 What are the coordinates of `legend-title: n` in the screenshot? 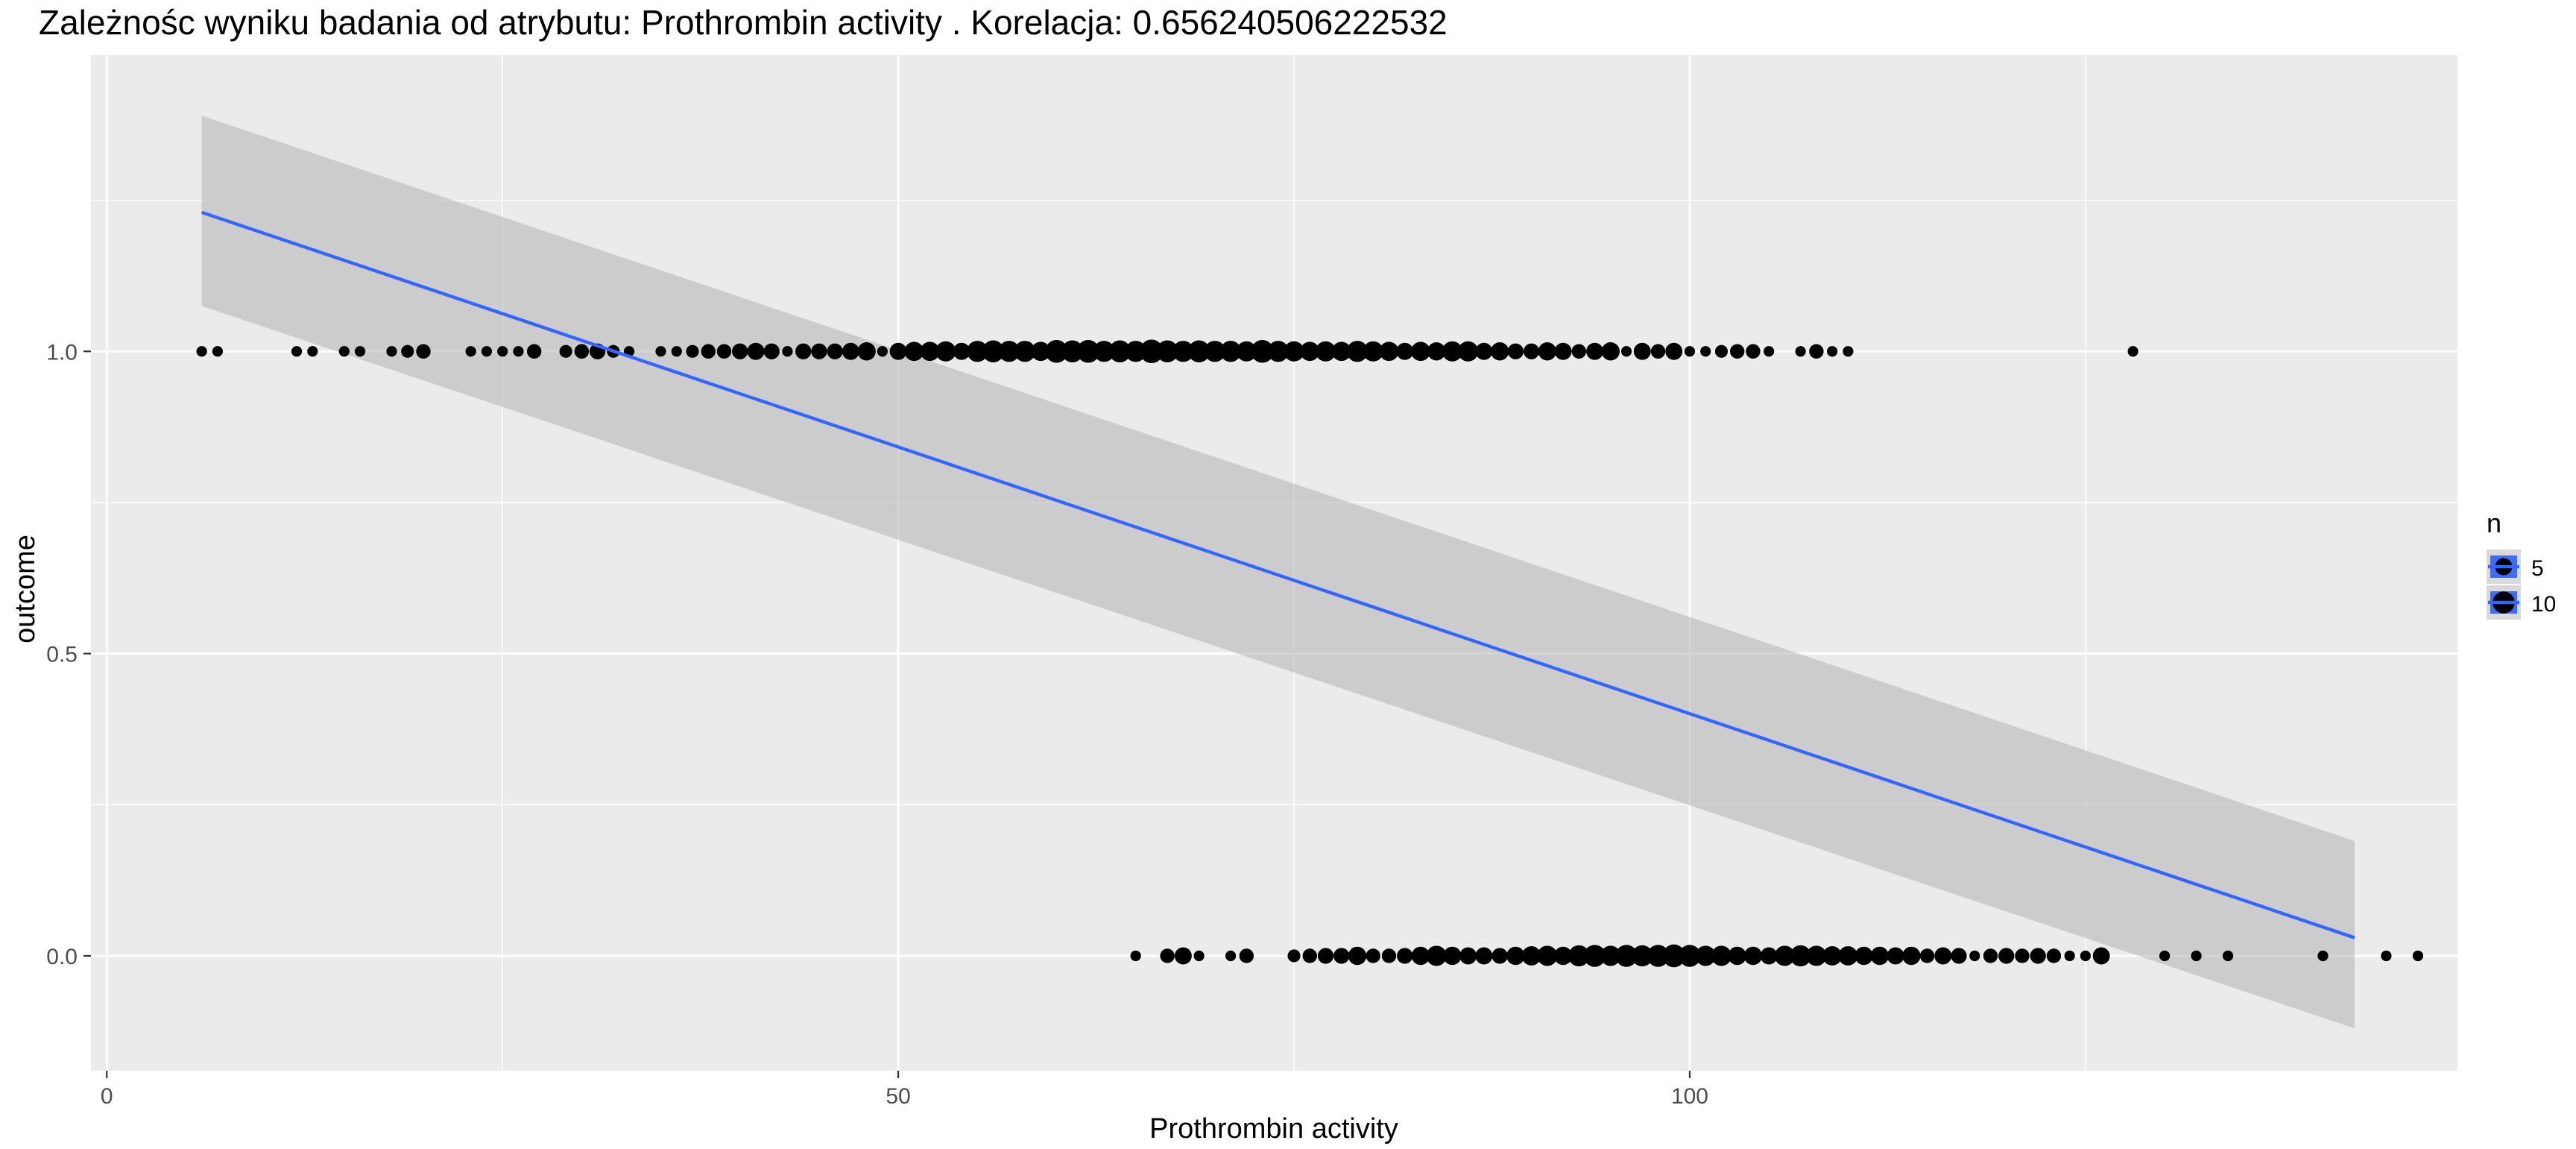 It's located at (2494, 523).